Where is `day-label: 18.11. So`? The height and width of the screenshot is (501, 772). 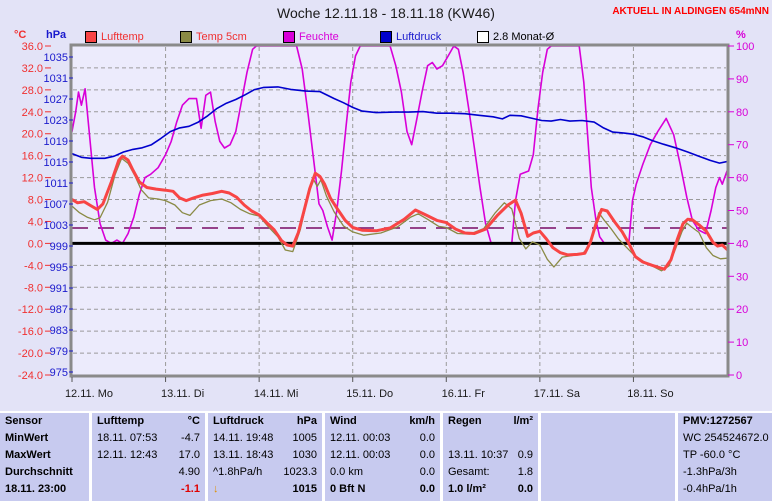 day-label: 18.11. So is located at coordinates (650, 394).